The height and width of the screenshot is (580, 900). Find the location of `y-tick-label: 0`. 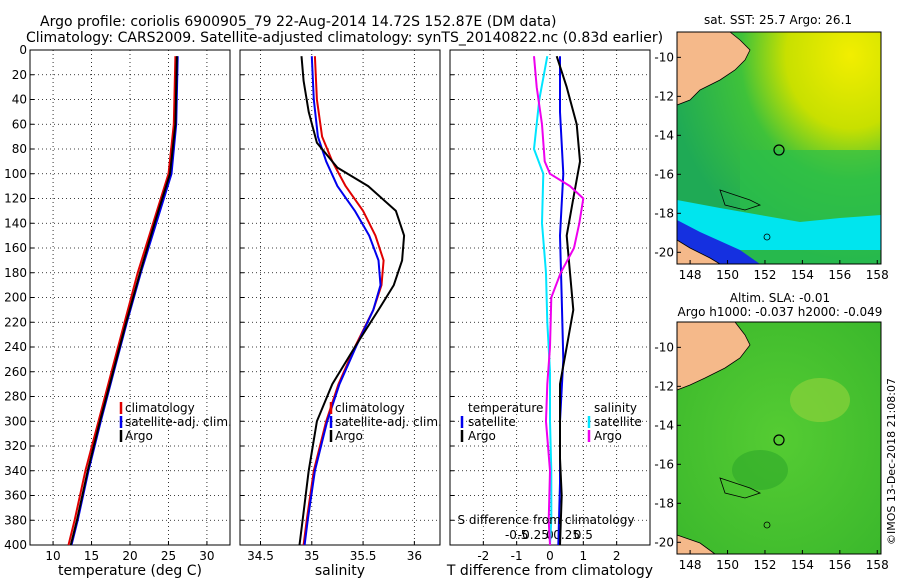

y-tick-label: 0 is located at coordinates (23, 50).